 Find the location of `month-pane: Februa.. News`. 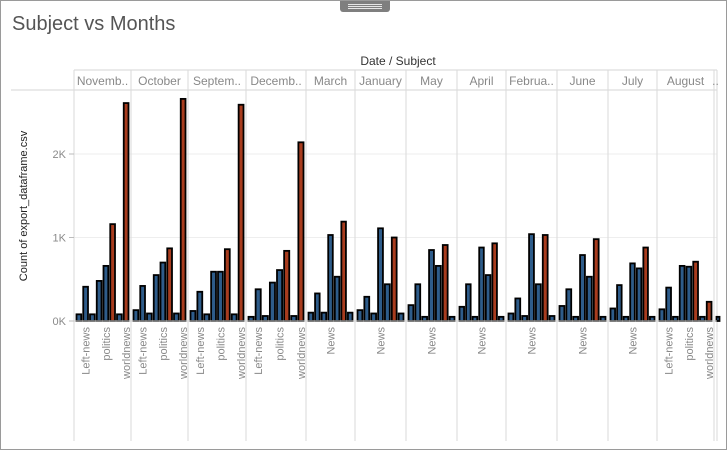

month-pane: Februa.. News is located at coordinates (531, 214).